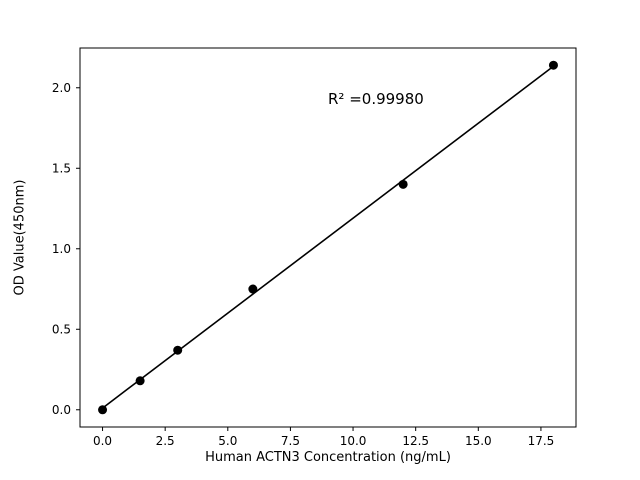 The image size is (640, 480). What do you see at coordinates (165, 441) in the screenshot?
I see `x-tick-label: 2.5` at bounding box center [165, 441].